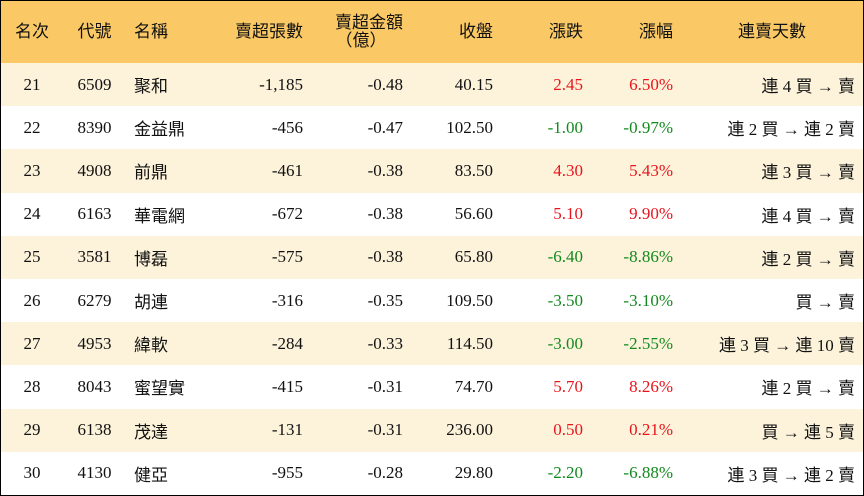 This screenshot has height=496, width=864. I want to click on column-header: 連賣天數, so click(772, 32).